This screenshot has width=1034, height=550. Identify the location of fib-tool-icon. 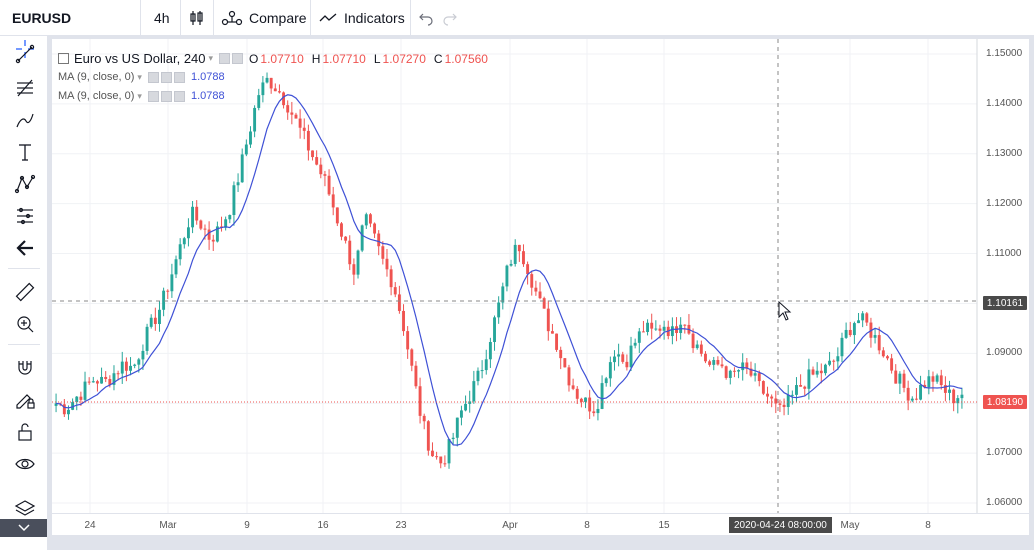
(25, 88).